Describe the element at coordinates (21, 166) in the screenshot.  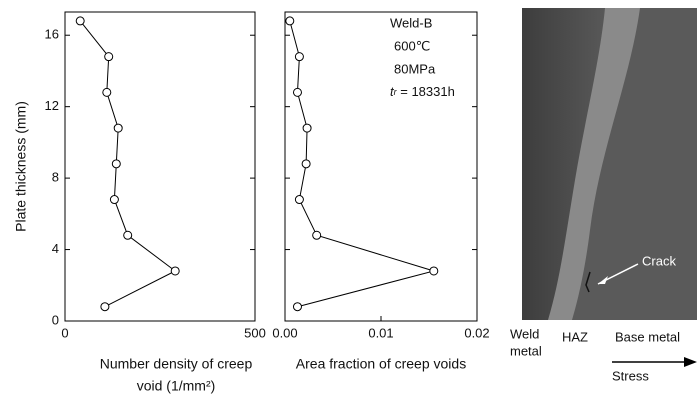
I see `y-axis-label: Plate thickness (mm)` at that location.